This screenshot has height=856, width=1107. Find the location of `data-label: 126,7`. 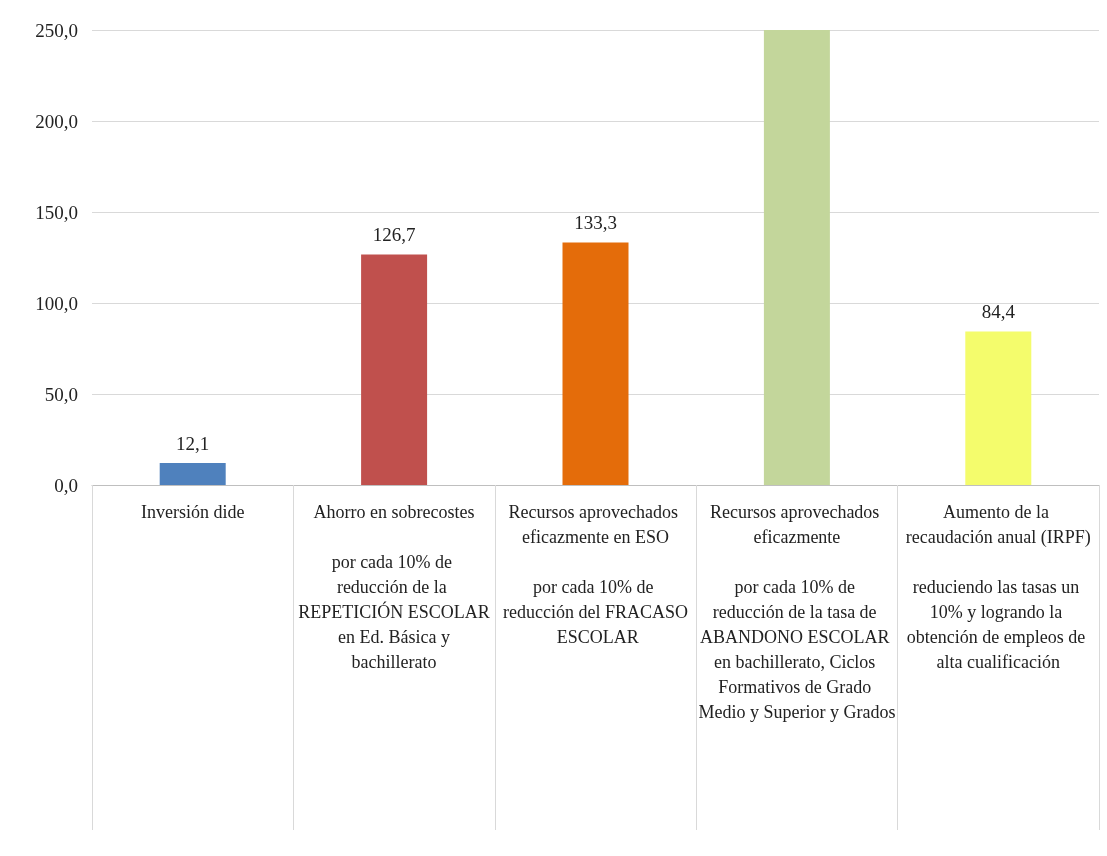

data-label: 126,7 is located at coordinates (394, 235).